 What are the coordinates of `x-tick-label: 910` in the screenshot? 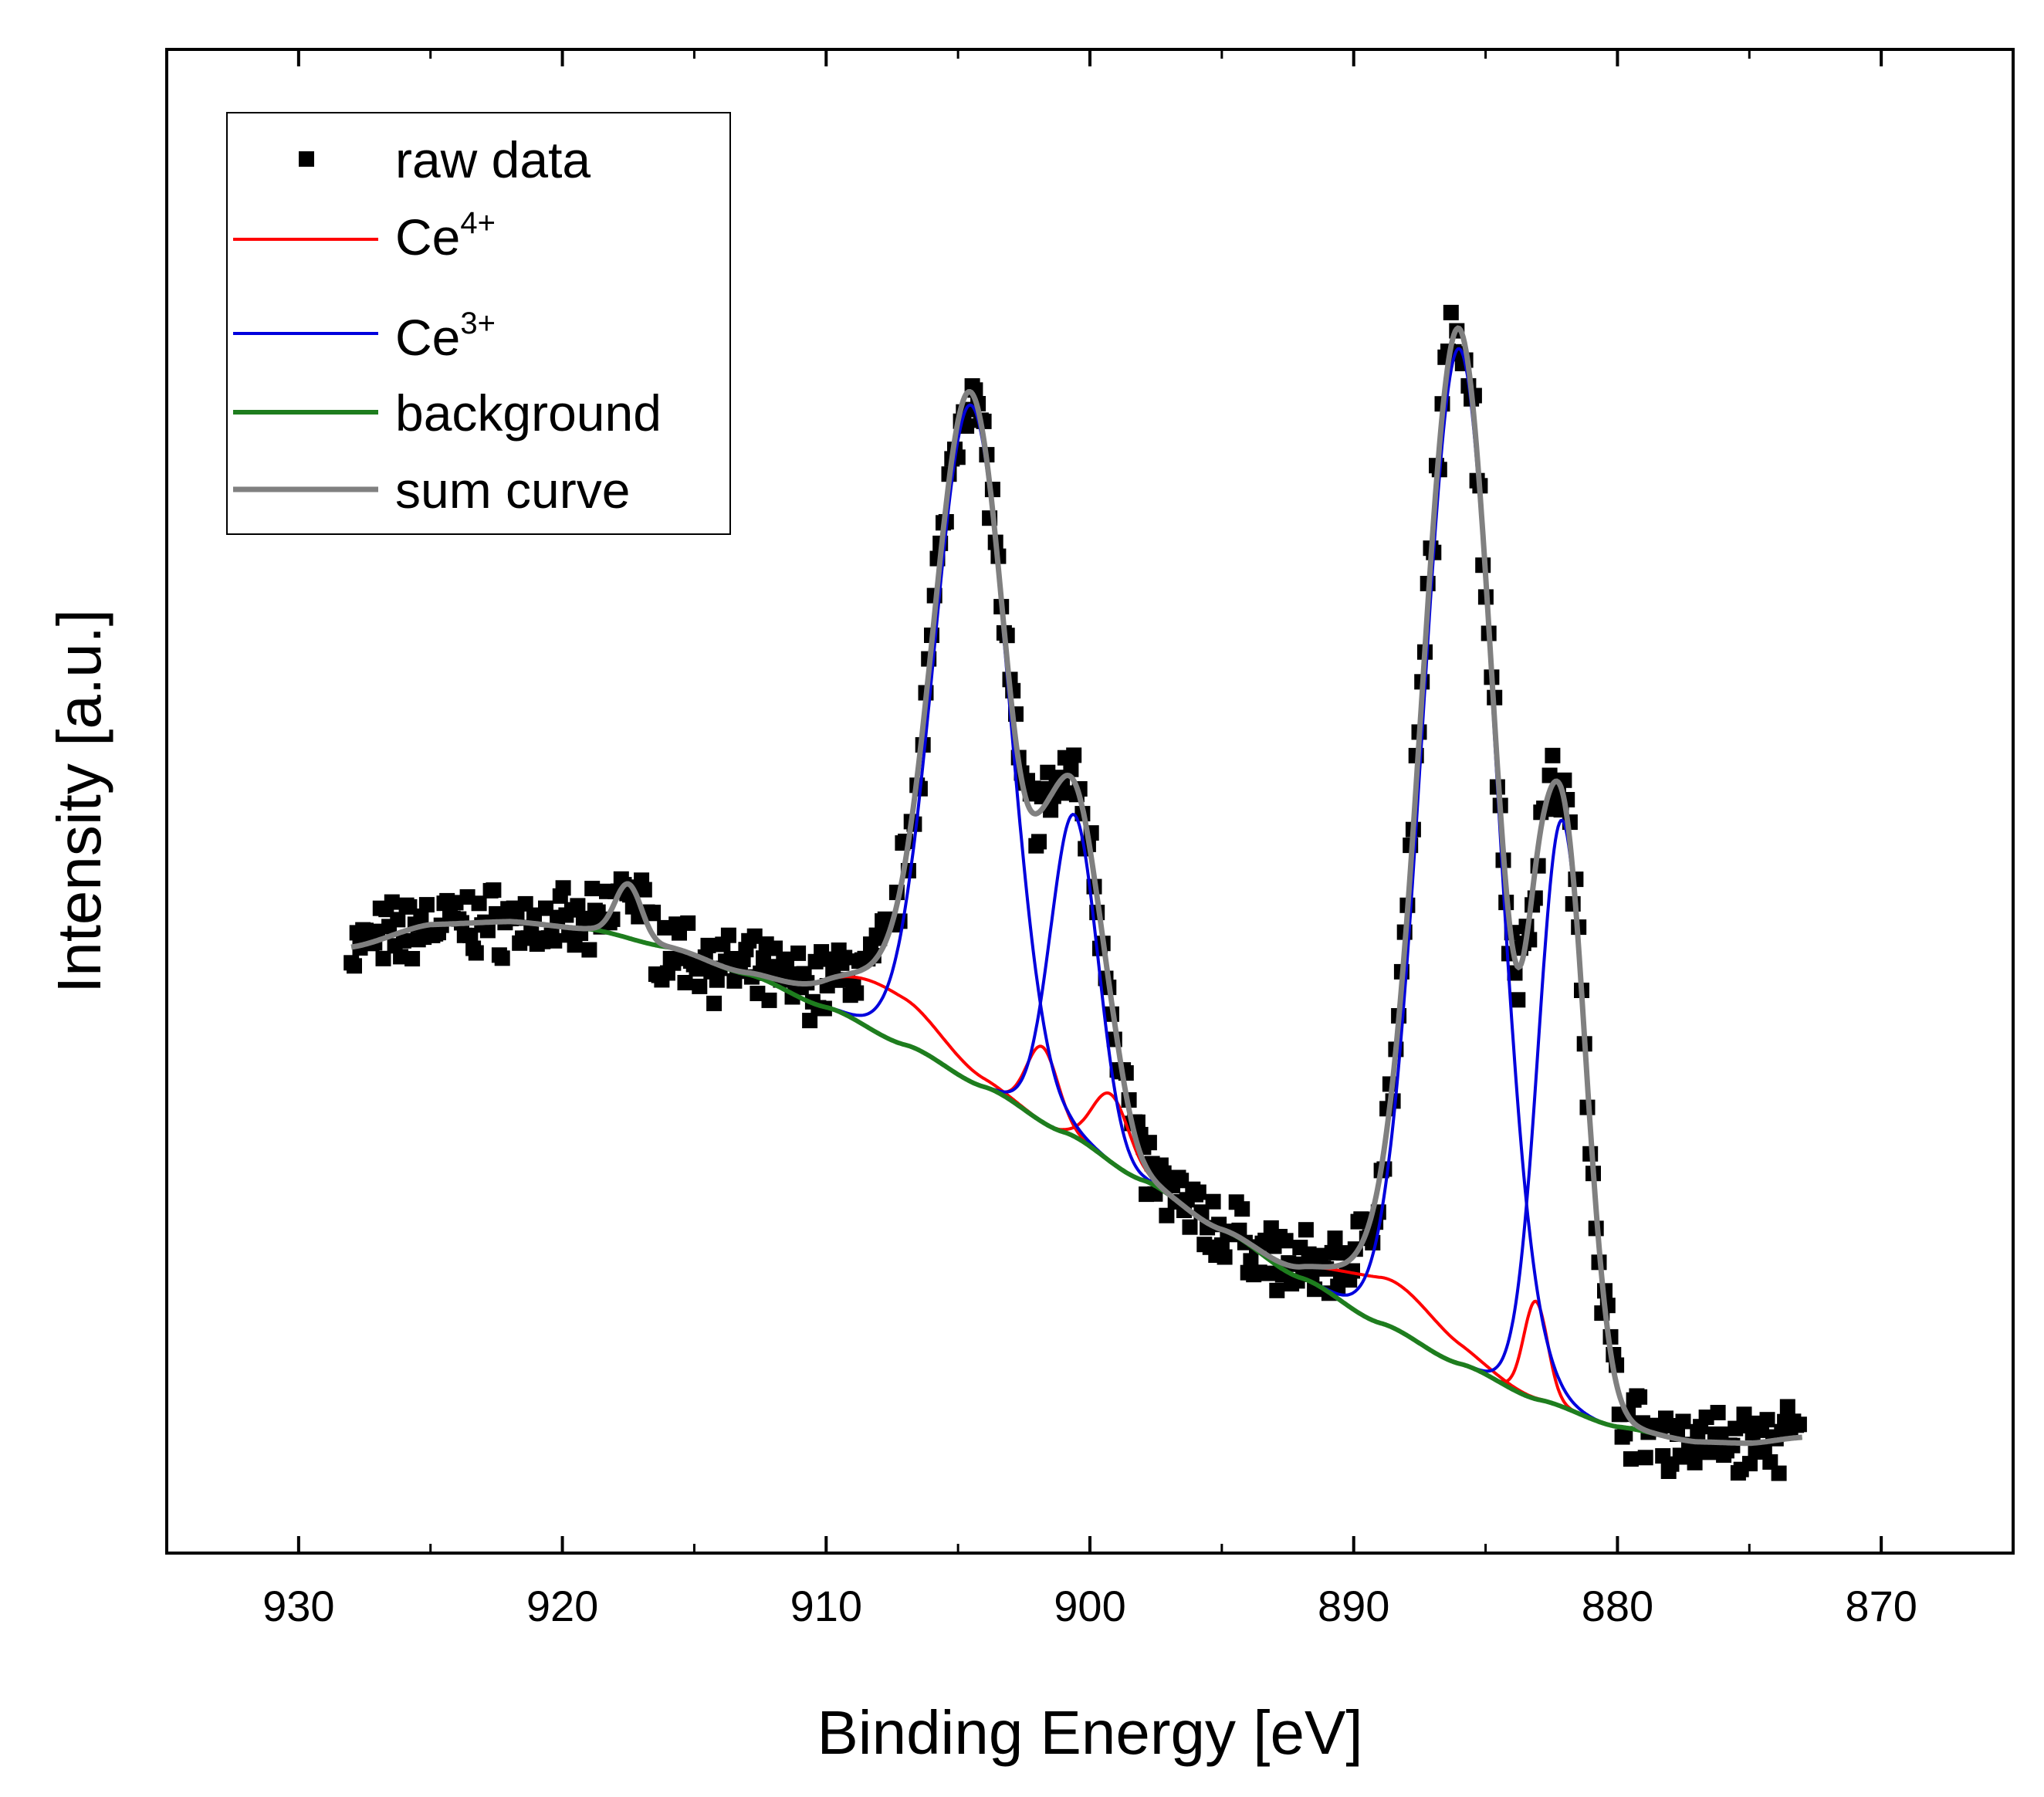 It's located at (826, 1606).